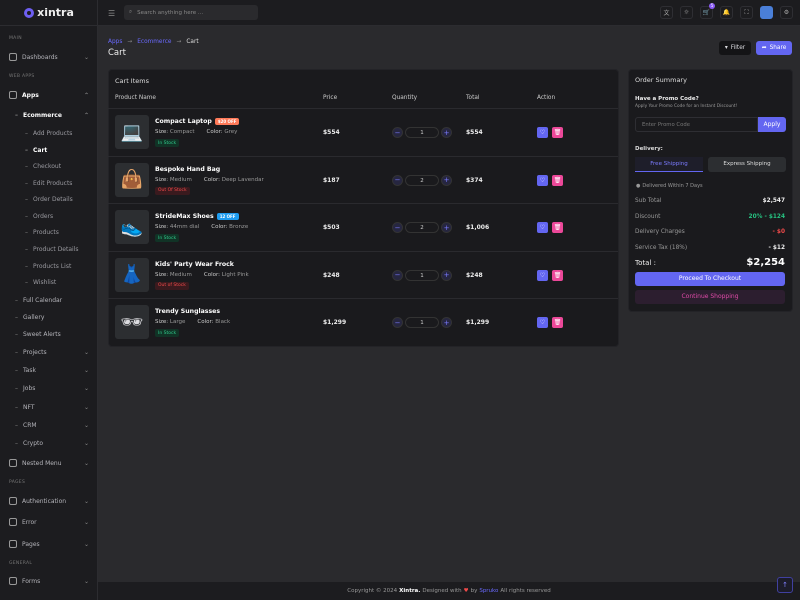 Image resolution: width=800 pixels, height=600 pixels. Describe the element at coordinates (188, 311) in the screenshot. I see `product-name: Trendy Sunglasses` at that location.